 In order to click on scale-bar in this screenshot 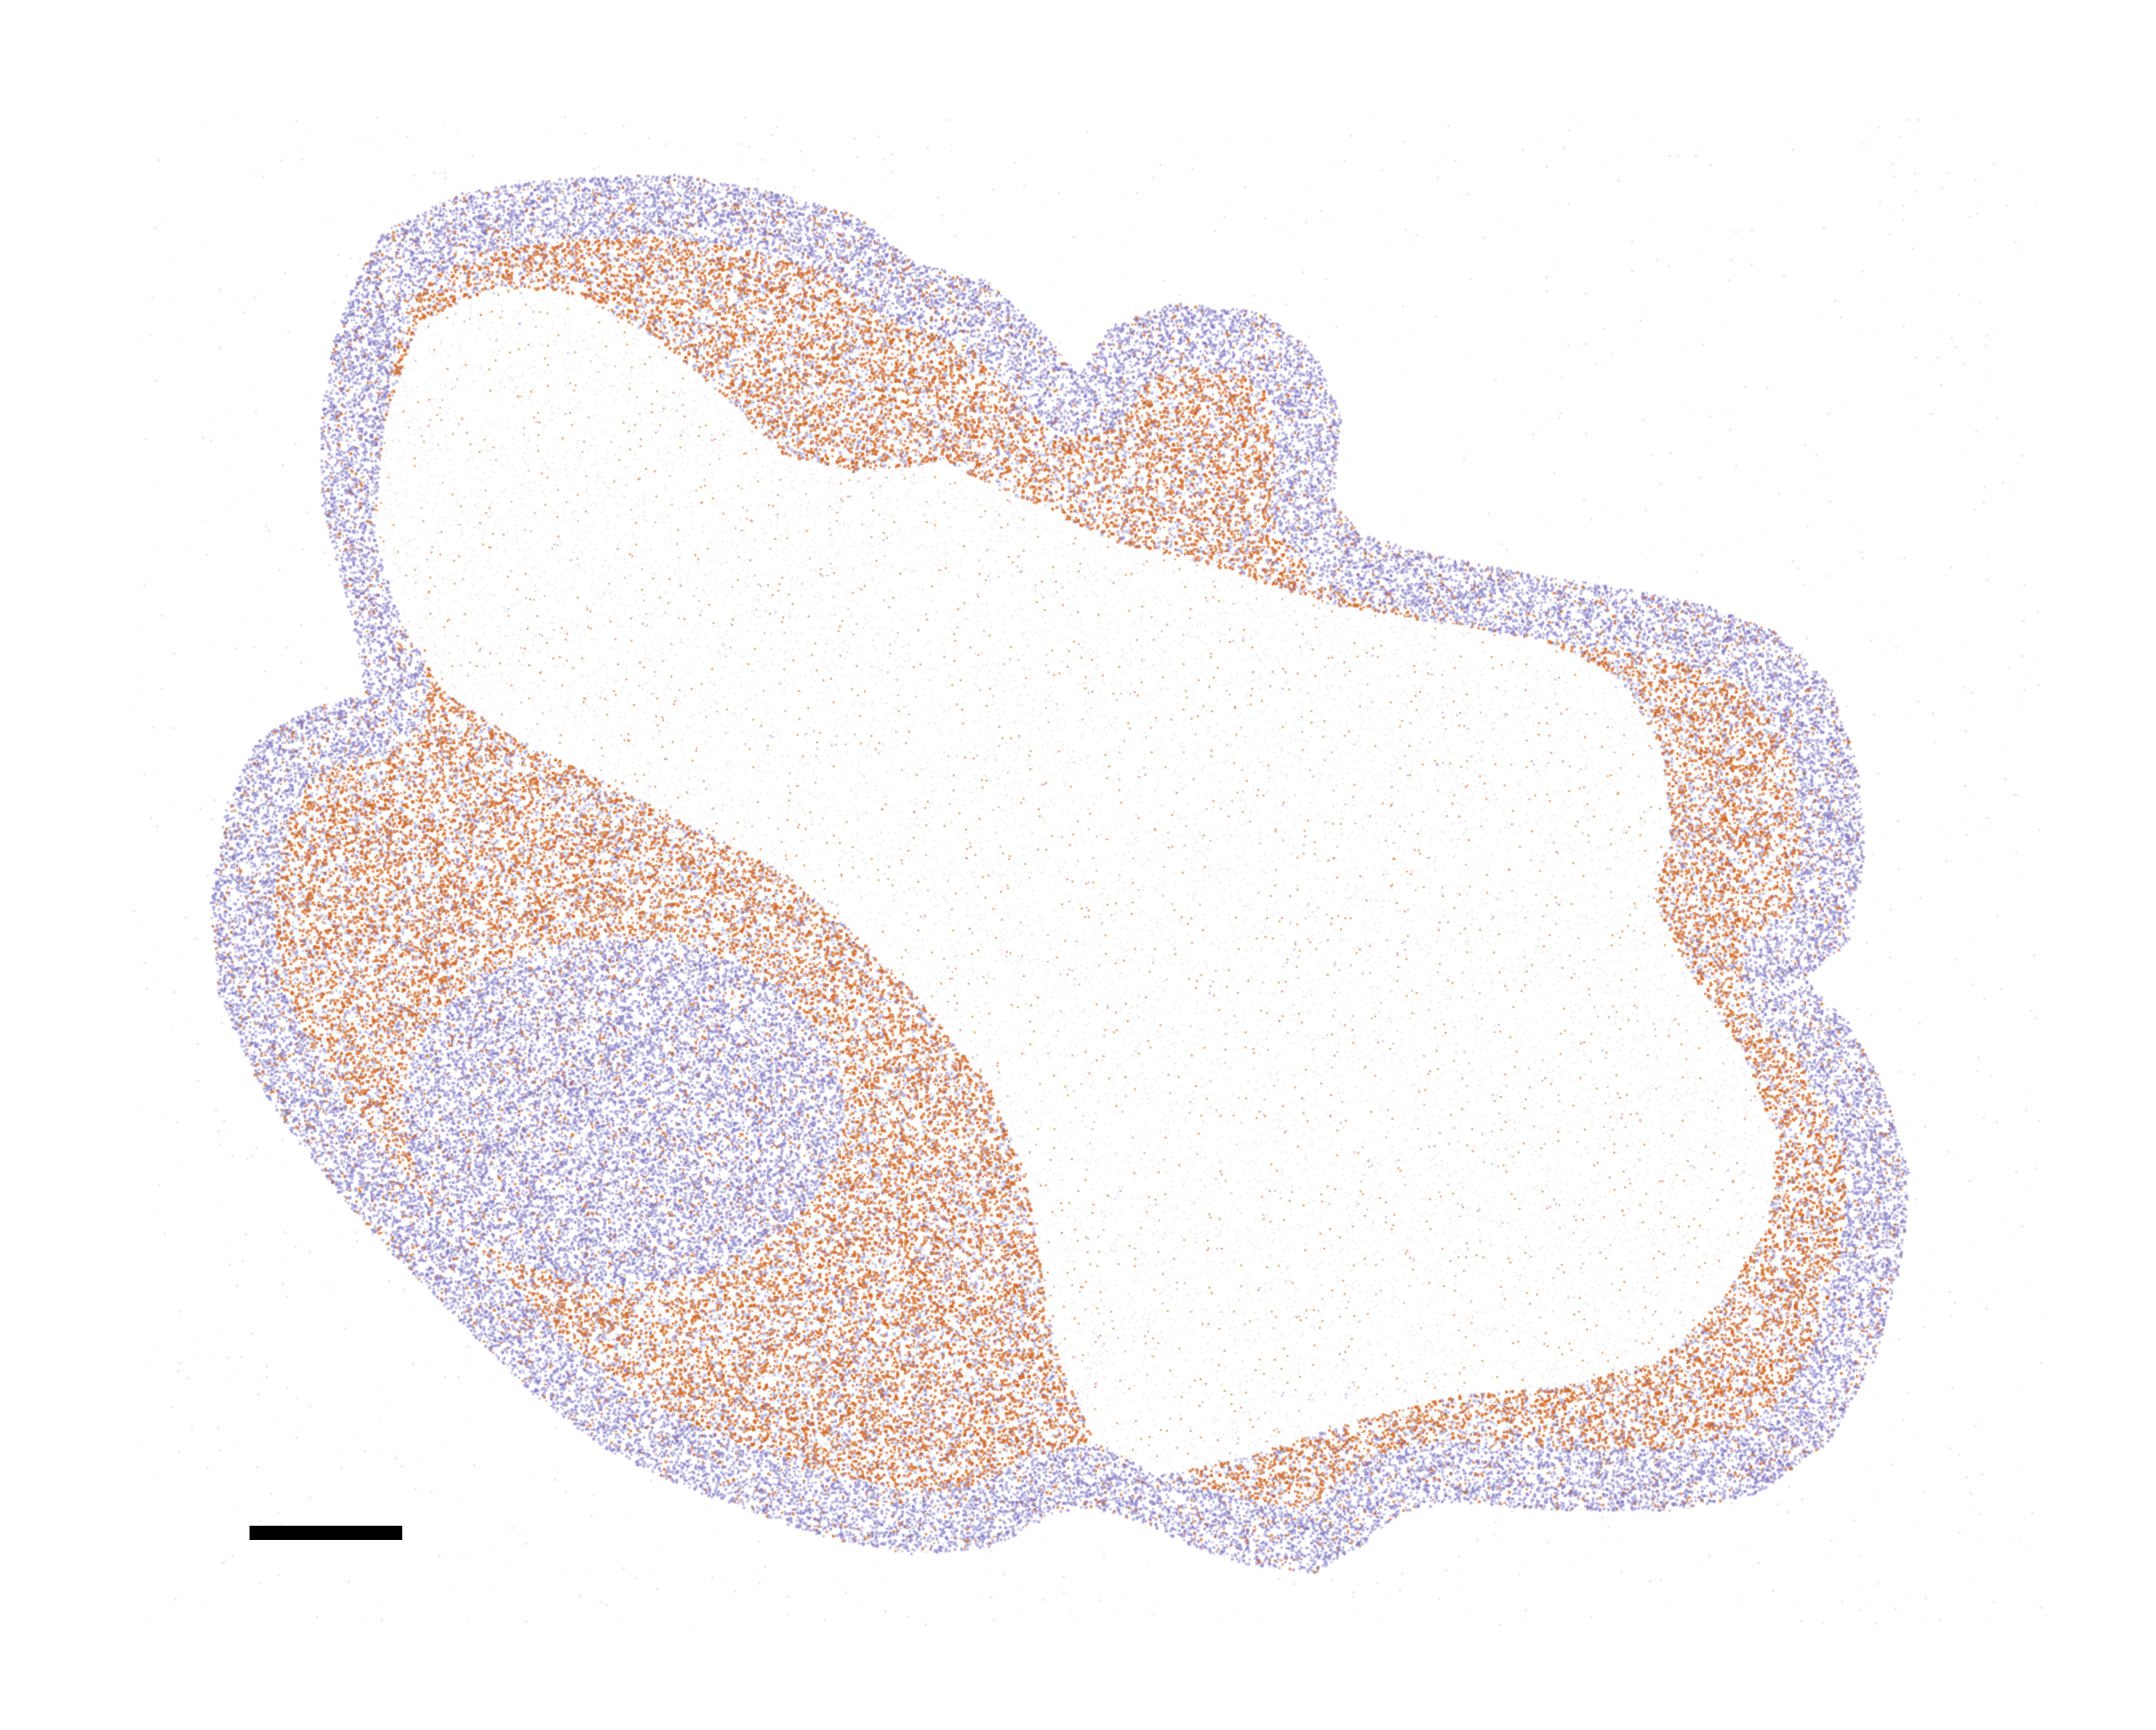, I will do `click(326, 1533)`.